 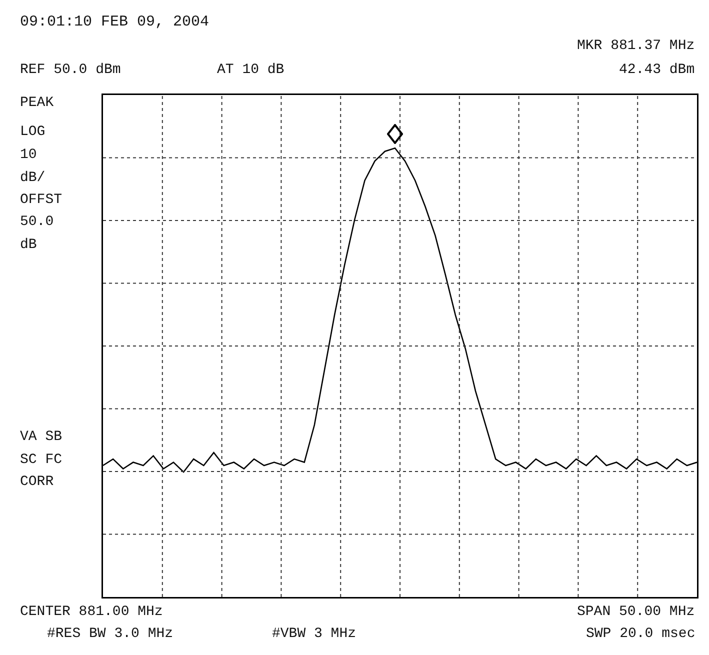 What do you see at coordinates (37, 482) in the screenshot?
I see `text: CORR` at bounding box center [37, 482].